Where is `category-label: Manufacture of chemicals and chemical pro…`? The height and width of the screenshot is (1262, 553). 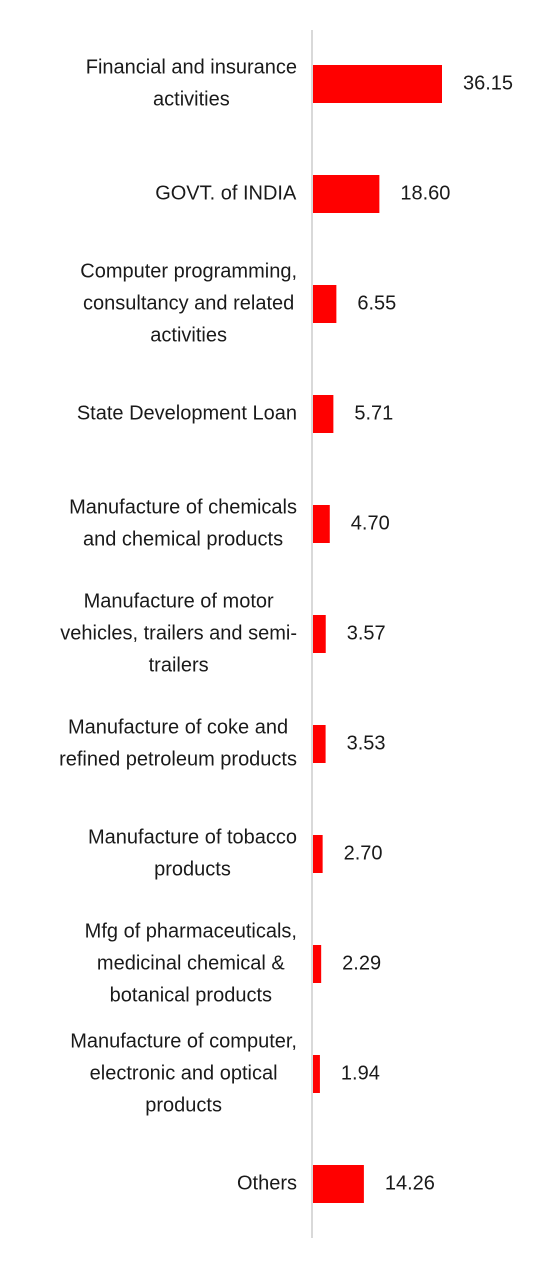 category-label: Manufacture of chemicals and chemical pro… is located at coordinates (183, 523).